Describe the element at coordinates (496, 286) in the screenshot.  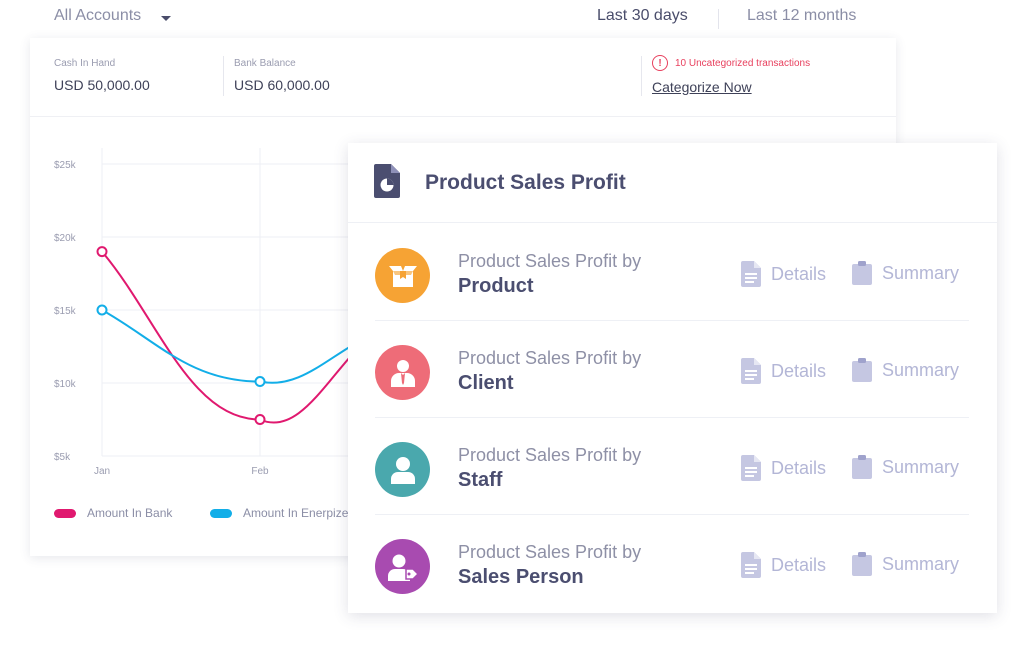
I see `row-title: Product` at that location.